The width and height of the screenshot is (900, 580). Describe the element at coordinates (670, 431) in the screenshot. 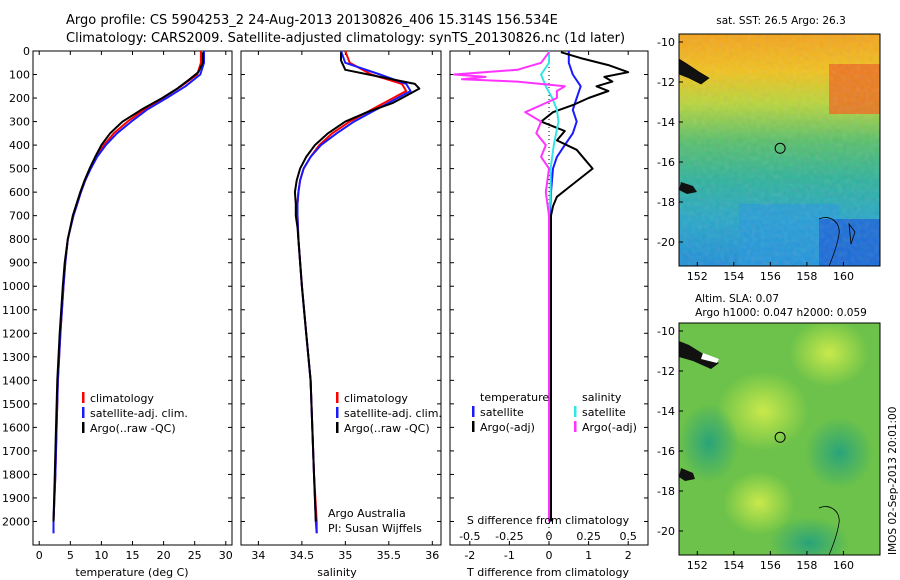

I see `sla-lat-ticks: -10 -12 -14 -16 -18 -20` at that location.